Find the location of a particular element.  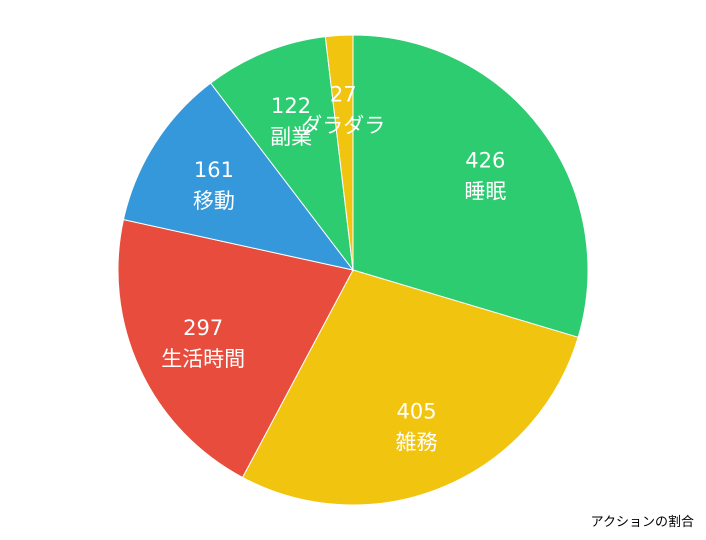

slice-value-label: 297 is located at coordinates (203, 328).